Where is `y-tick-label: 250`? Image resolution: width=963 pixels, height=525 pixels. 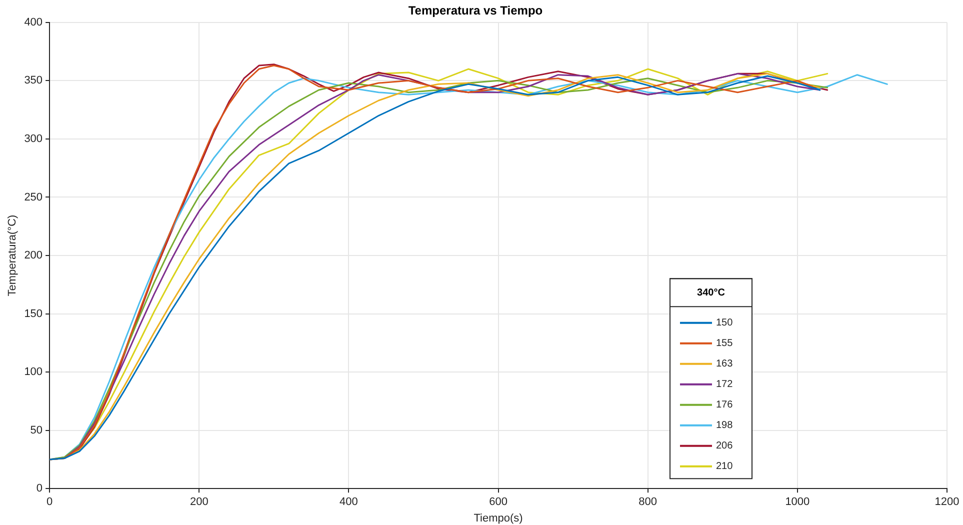 y-tick-label: 250 is located at coordinates (33, 197).